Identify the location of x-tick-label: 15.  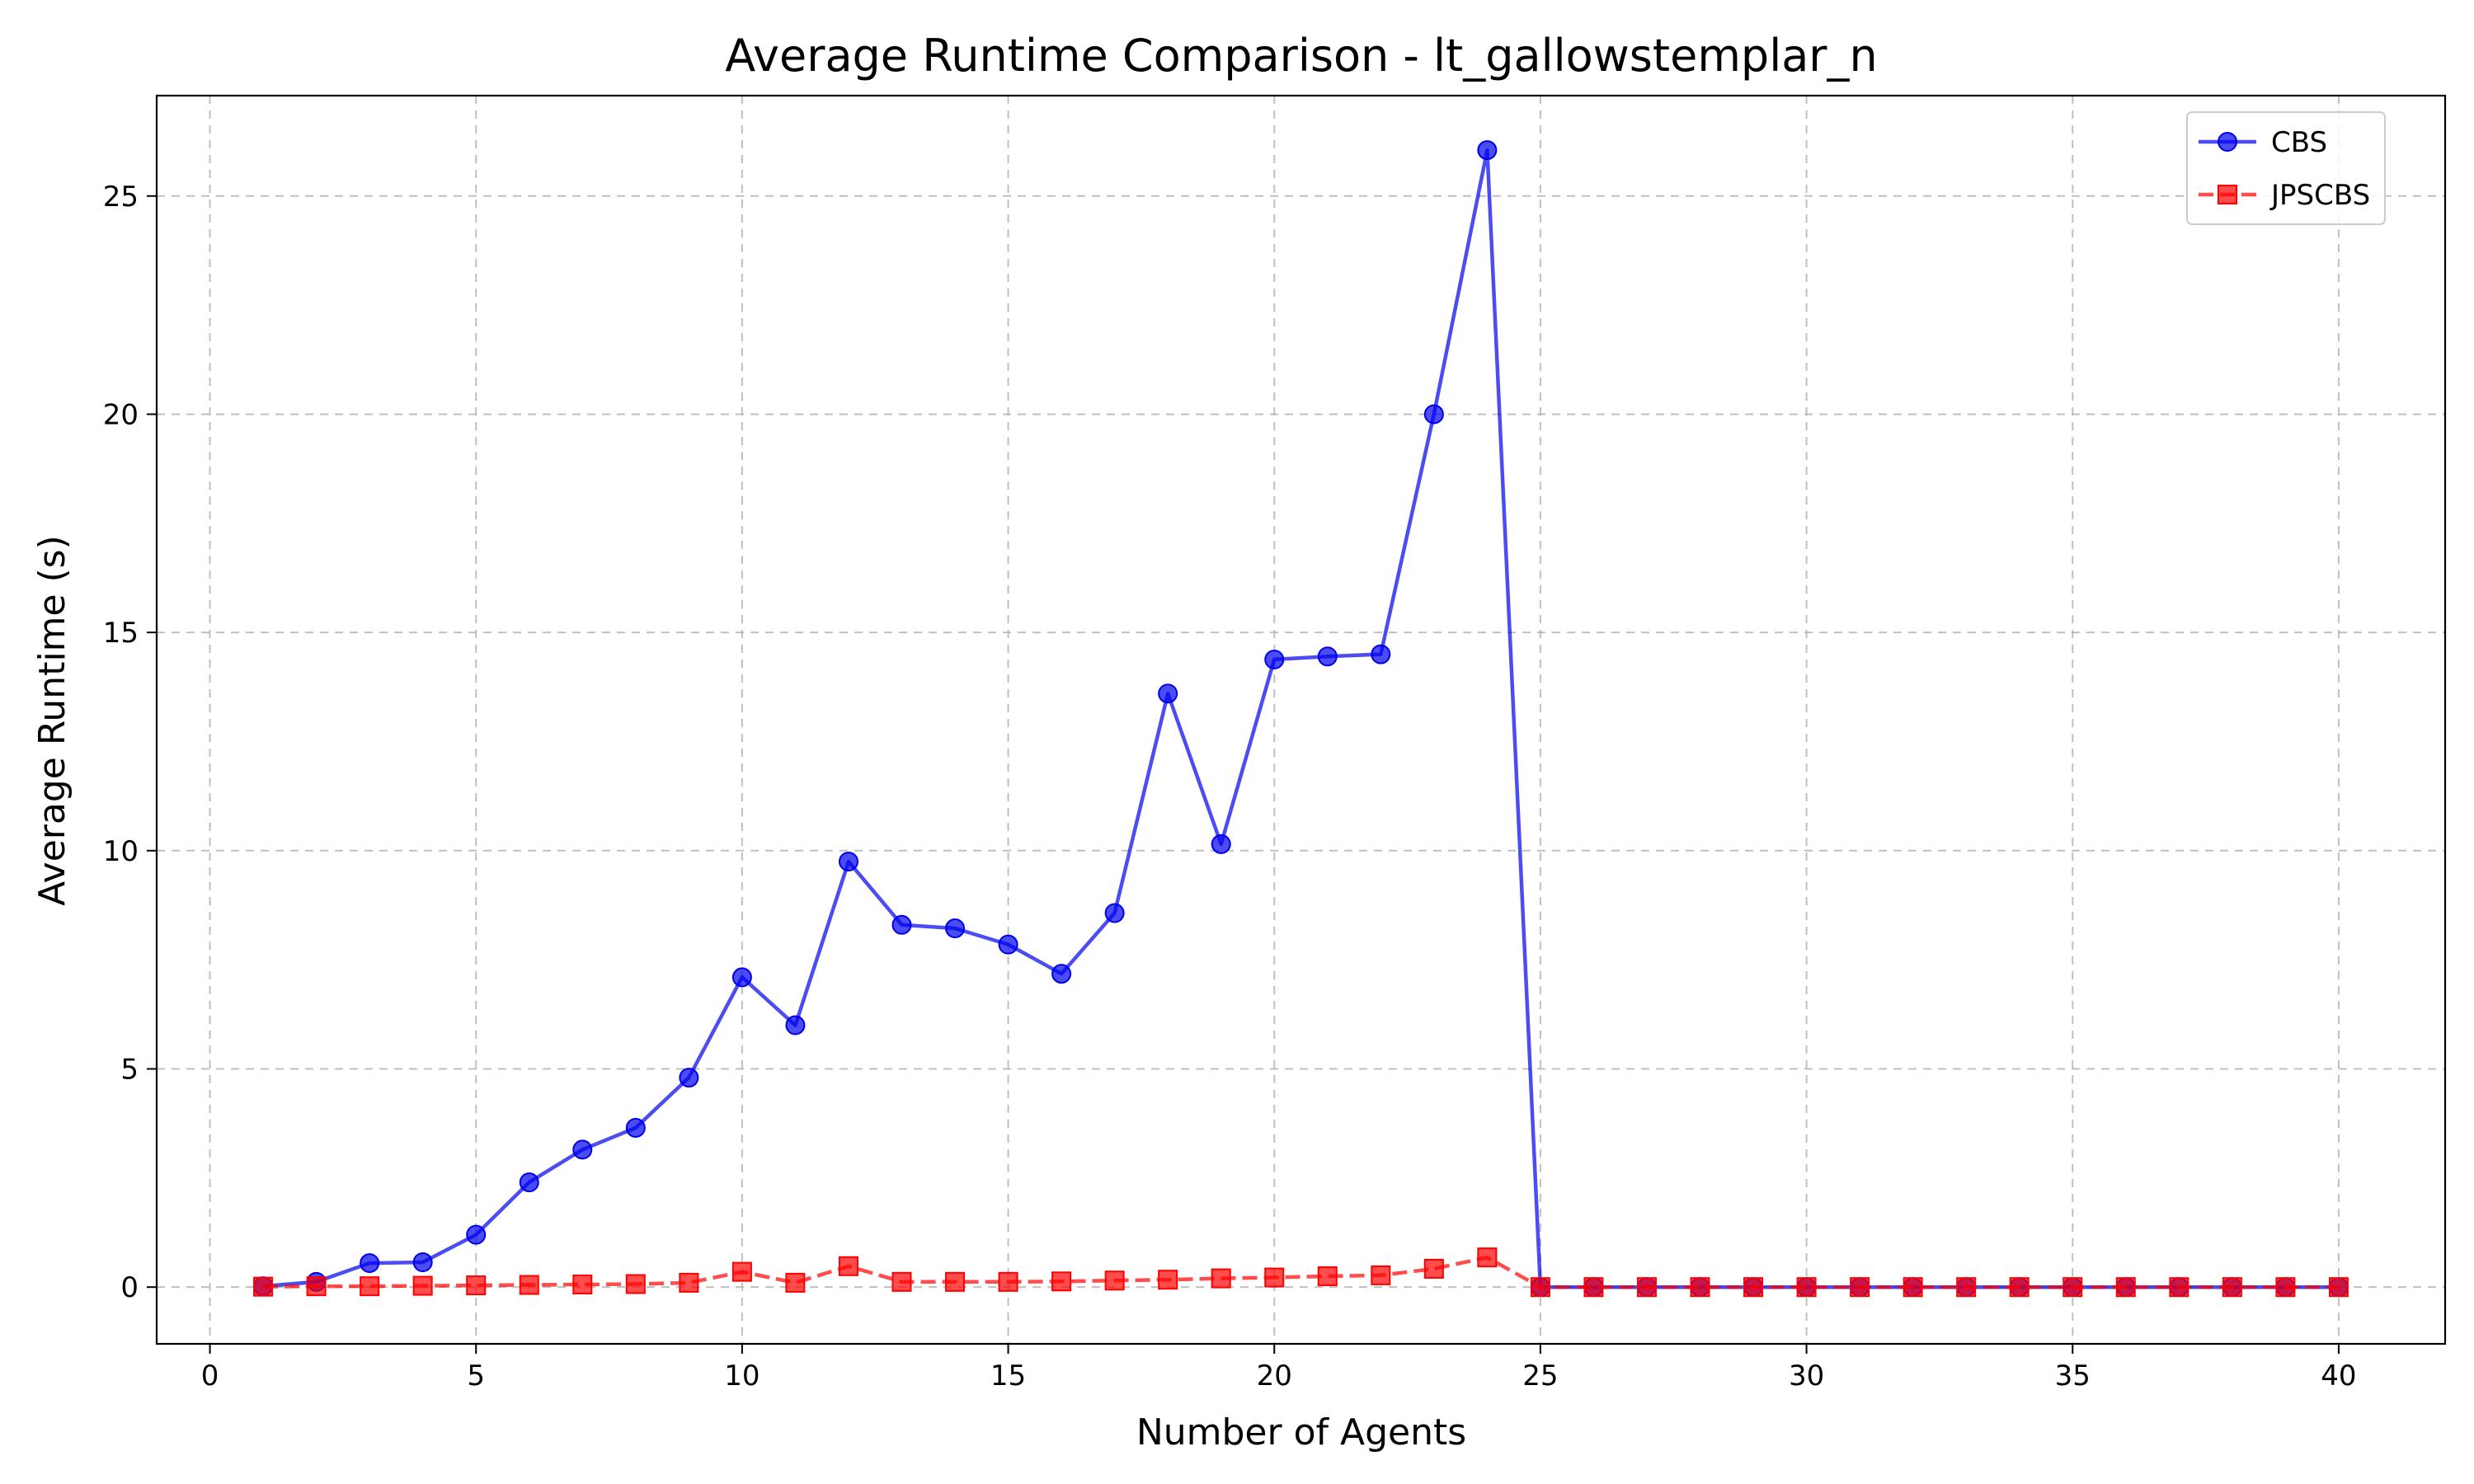
(1008, 1376).